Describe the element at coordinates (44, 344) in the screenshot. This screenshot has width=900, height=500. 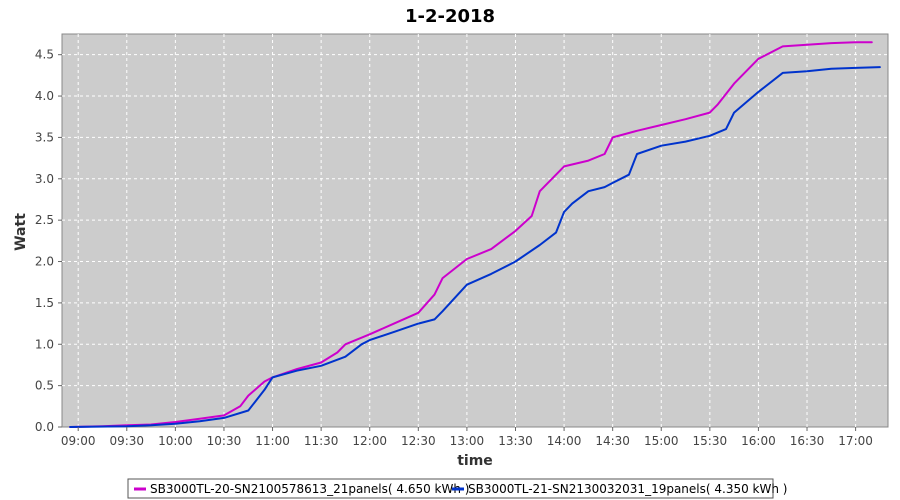
I see `y-tick-label: 1.0` at that location.